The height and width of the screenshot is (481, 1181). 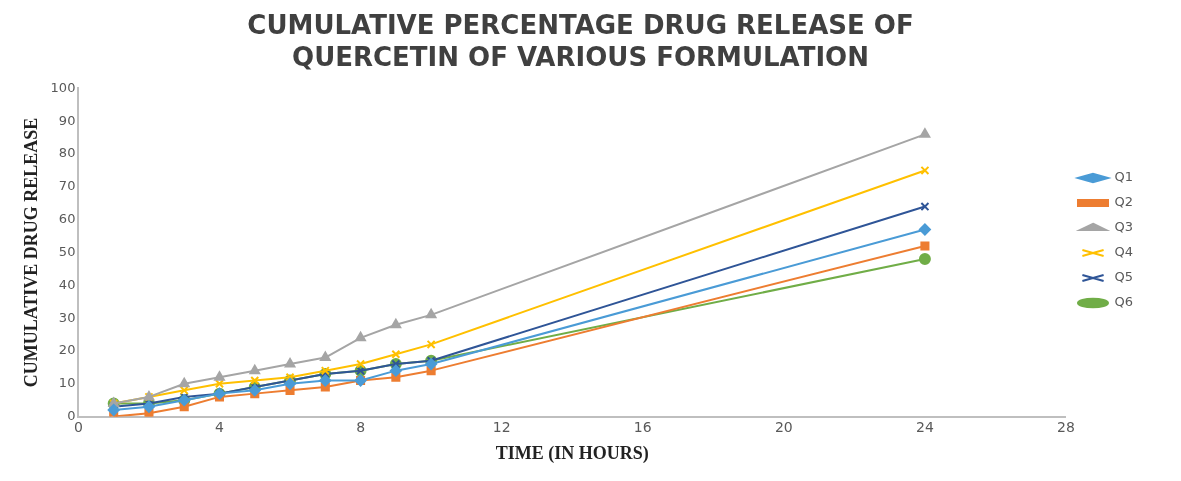 What do you see at coordinates (1124, 227) in the screenshot?
I see `legend-label: Q3` at bounding box center [1124, 227].